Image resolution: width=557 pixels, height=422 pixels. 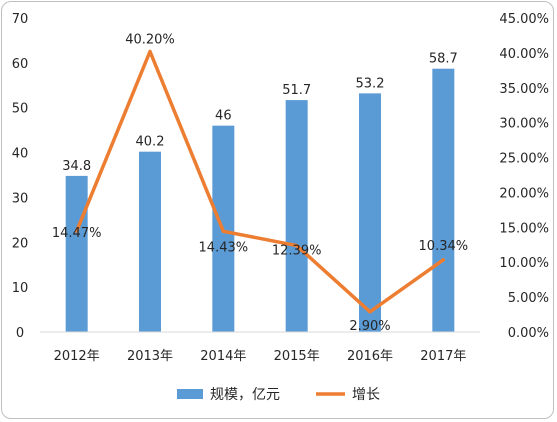 I want to click on bar-data-label: 58.7, so click(x=443, y=59).